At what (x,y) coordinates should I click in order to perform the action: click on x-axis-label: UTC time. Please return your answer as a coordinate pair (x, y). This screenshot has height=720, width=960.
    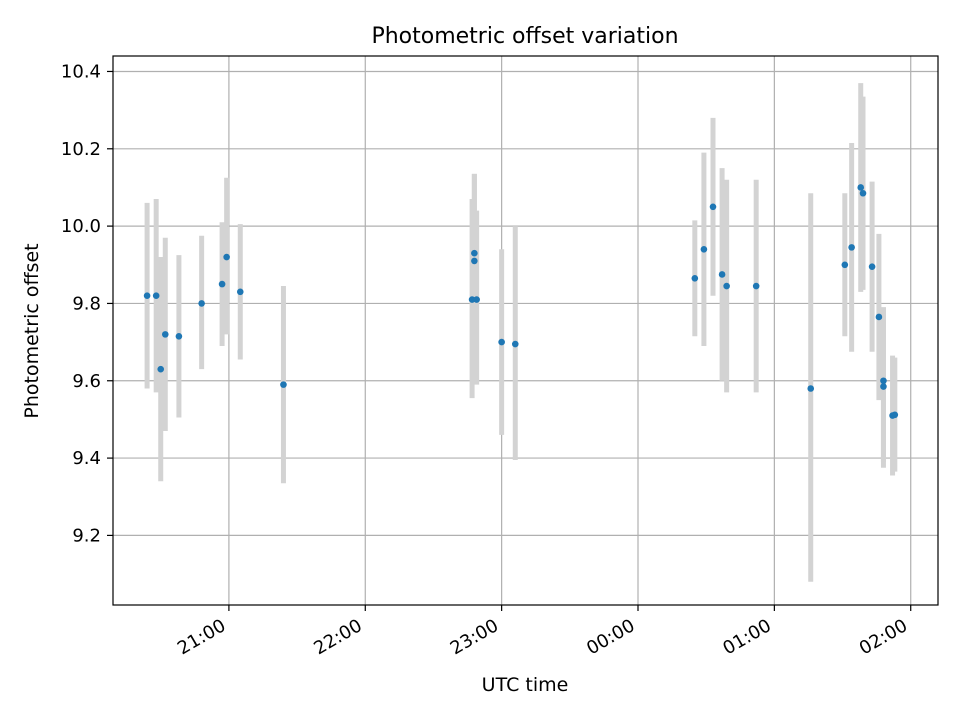
    Looking at the image, I should click on (525, 685).